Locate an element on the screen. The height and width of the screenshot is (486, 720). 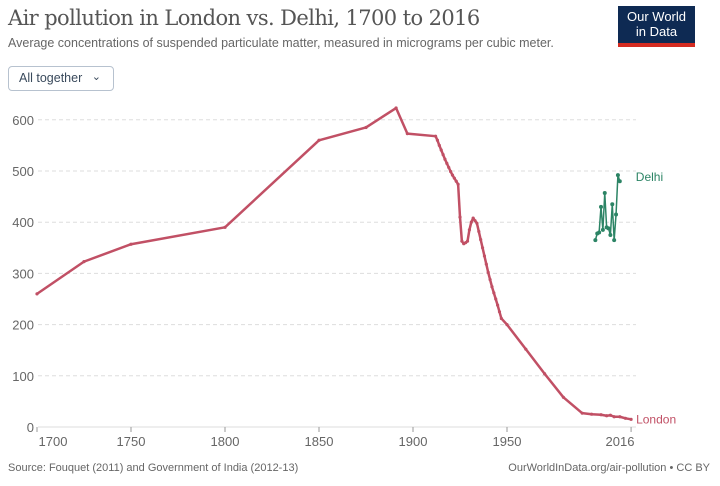
series-line-delhi is located at coordinates (607, 207).